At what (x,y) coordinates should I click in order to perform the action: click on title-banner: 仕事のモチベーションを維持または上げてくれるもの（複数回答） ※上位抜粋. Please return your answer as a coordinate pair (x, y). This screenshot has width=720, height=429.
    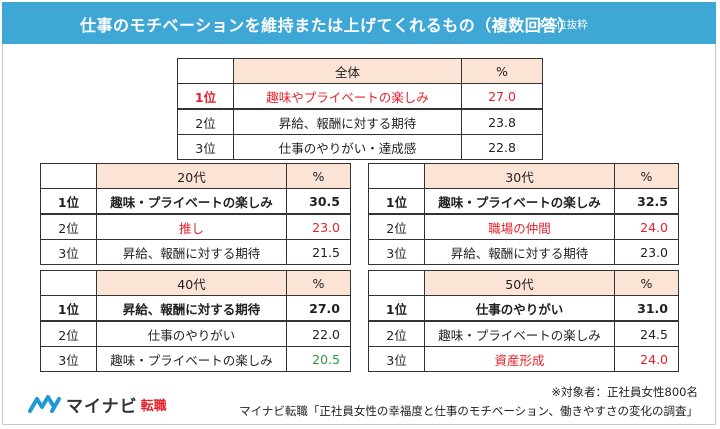
    Looking at the image, I should click on (359, 23).